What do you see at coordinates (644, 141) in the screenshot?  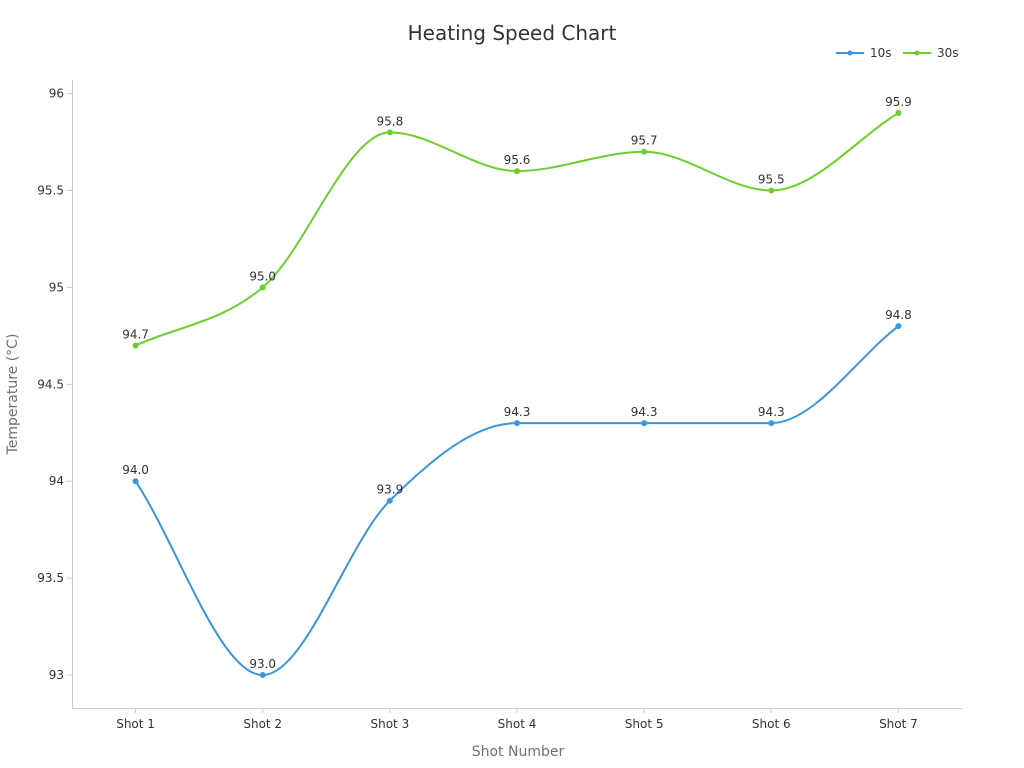 I see `data-label: 95.7` at bounding box center [644, 141].